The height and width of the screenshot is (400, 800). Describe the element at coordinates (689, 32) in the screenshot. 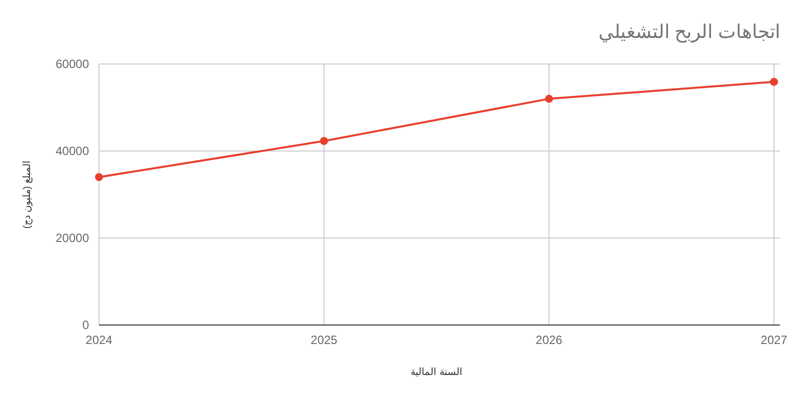

I see `chart-title: اتجاهات الربح التشغيلي` at that location.